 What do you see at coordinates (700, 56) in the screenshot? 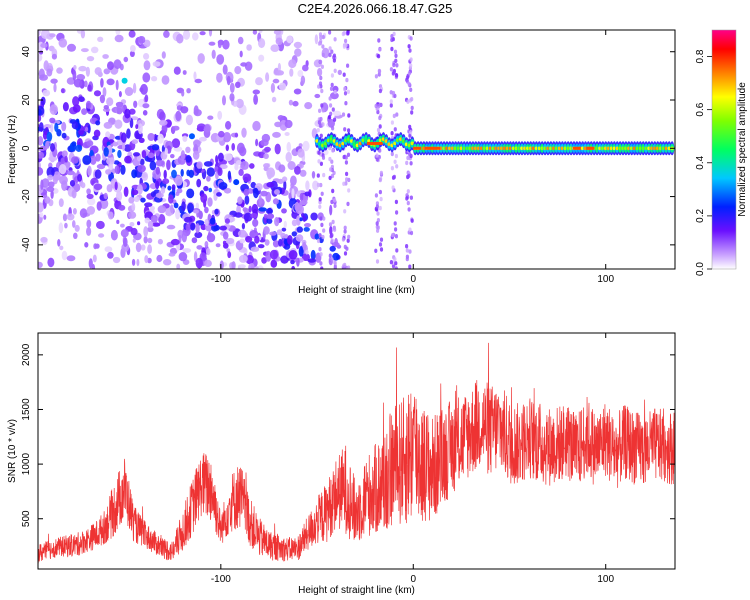
I see `colorbar-tick-label: 0.8` at bounding box center [700, 56].